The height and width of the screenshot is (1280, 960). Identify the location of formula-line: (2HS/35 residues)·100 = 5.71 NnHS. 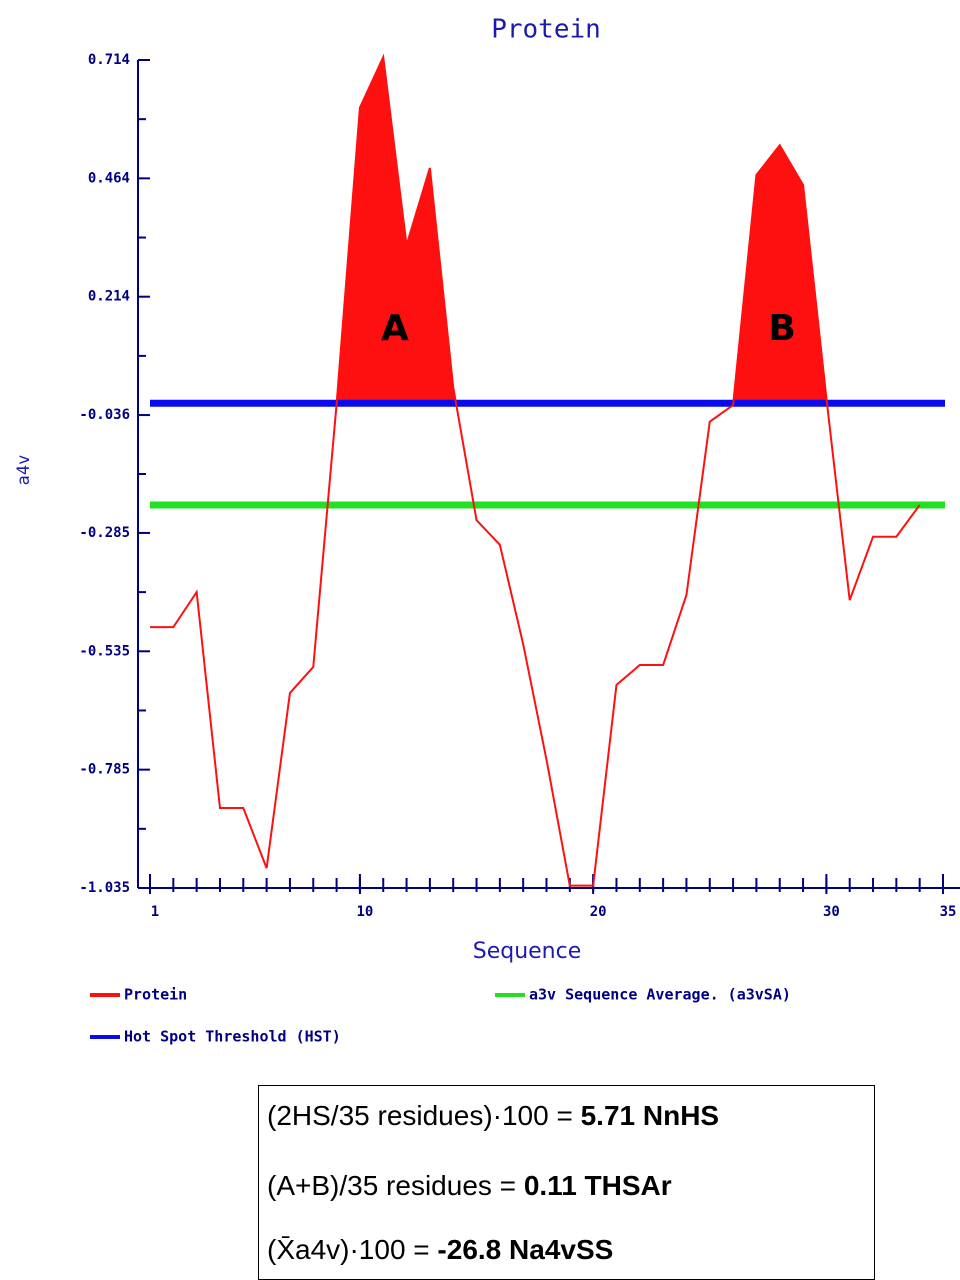
(493, 1116).